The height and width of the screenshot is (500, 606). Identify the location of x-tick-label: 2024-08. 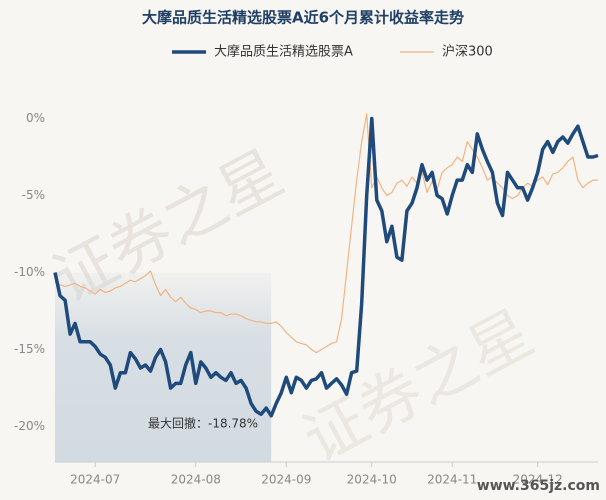
(196, 480).